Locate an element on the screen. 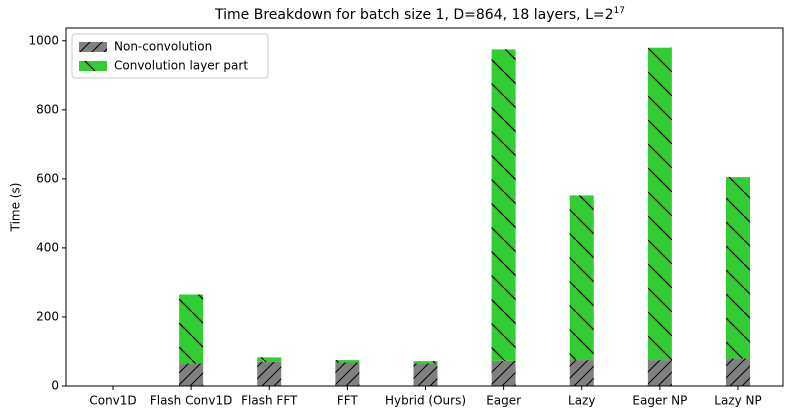  y-tick-label: 200 is located at coordinates (47, 316).